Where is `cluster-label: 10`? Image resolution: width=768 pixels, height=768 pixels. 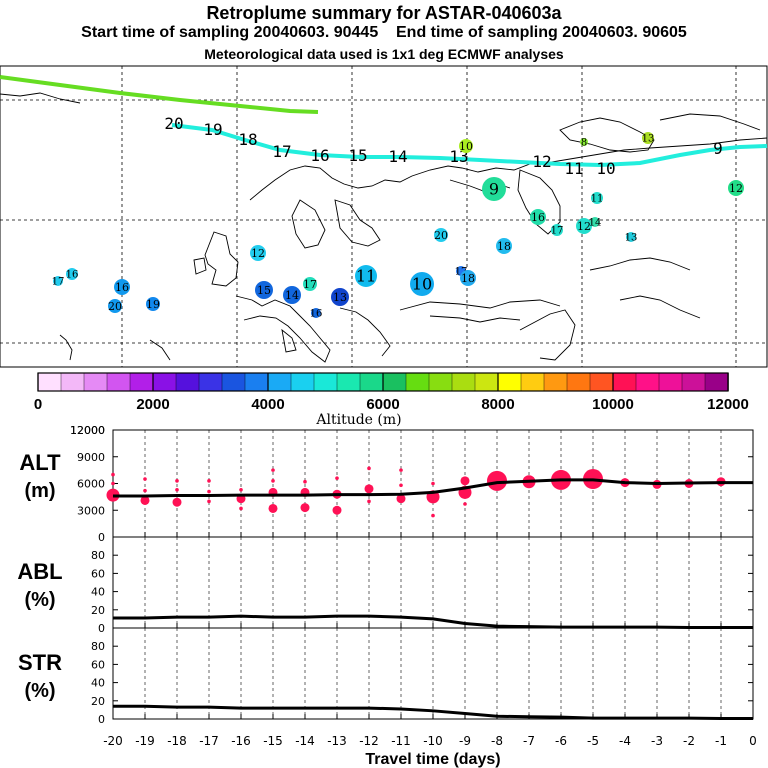 cluster-label: 10 is located at coordinates (422, 284).